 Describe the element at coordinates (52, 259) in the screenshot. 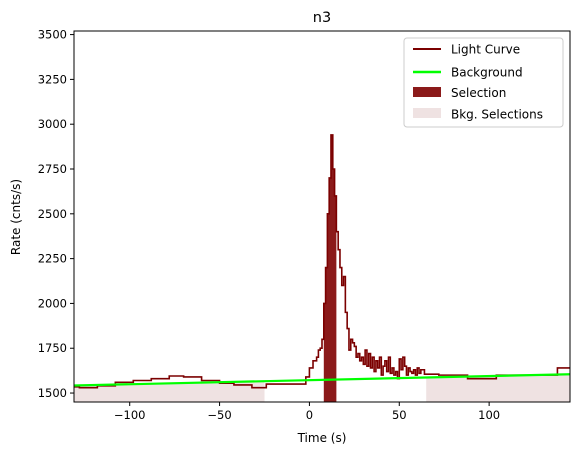

I see `y-tick-label: 2250` at that location.